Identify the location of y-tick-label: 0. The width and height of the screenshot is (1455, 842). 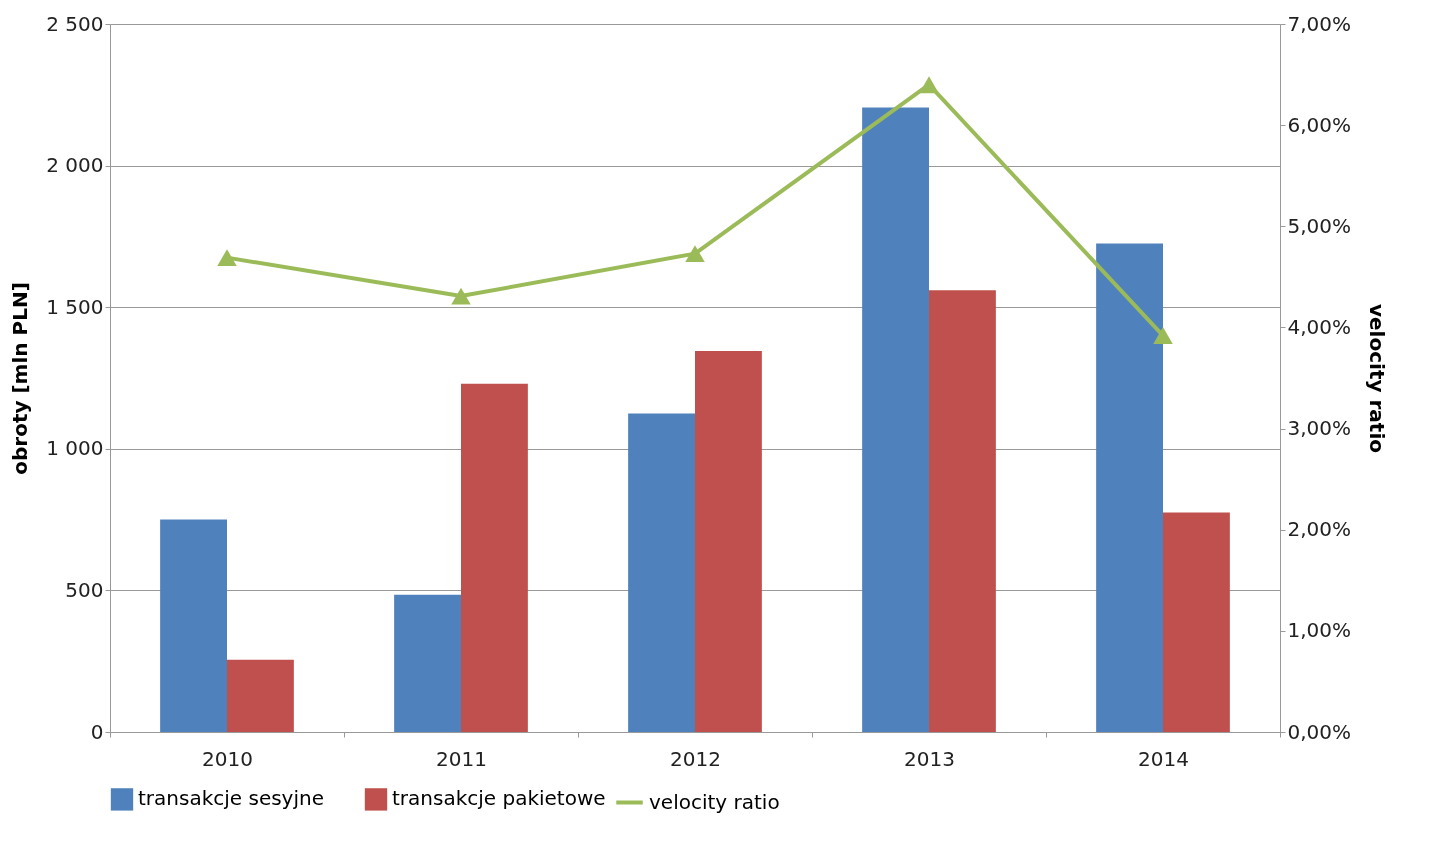
(97, 731).